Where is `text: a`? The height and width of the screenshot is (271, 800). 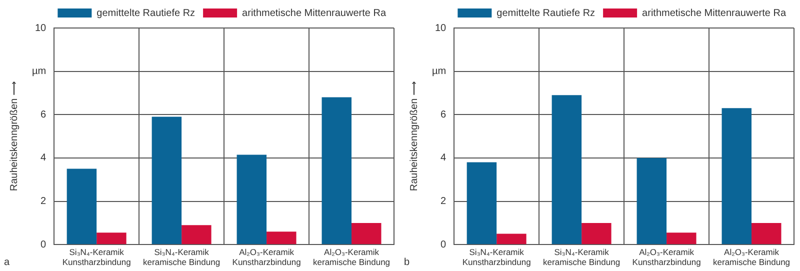
text: a is located at coordinates (7, 262).